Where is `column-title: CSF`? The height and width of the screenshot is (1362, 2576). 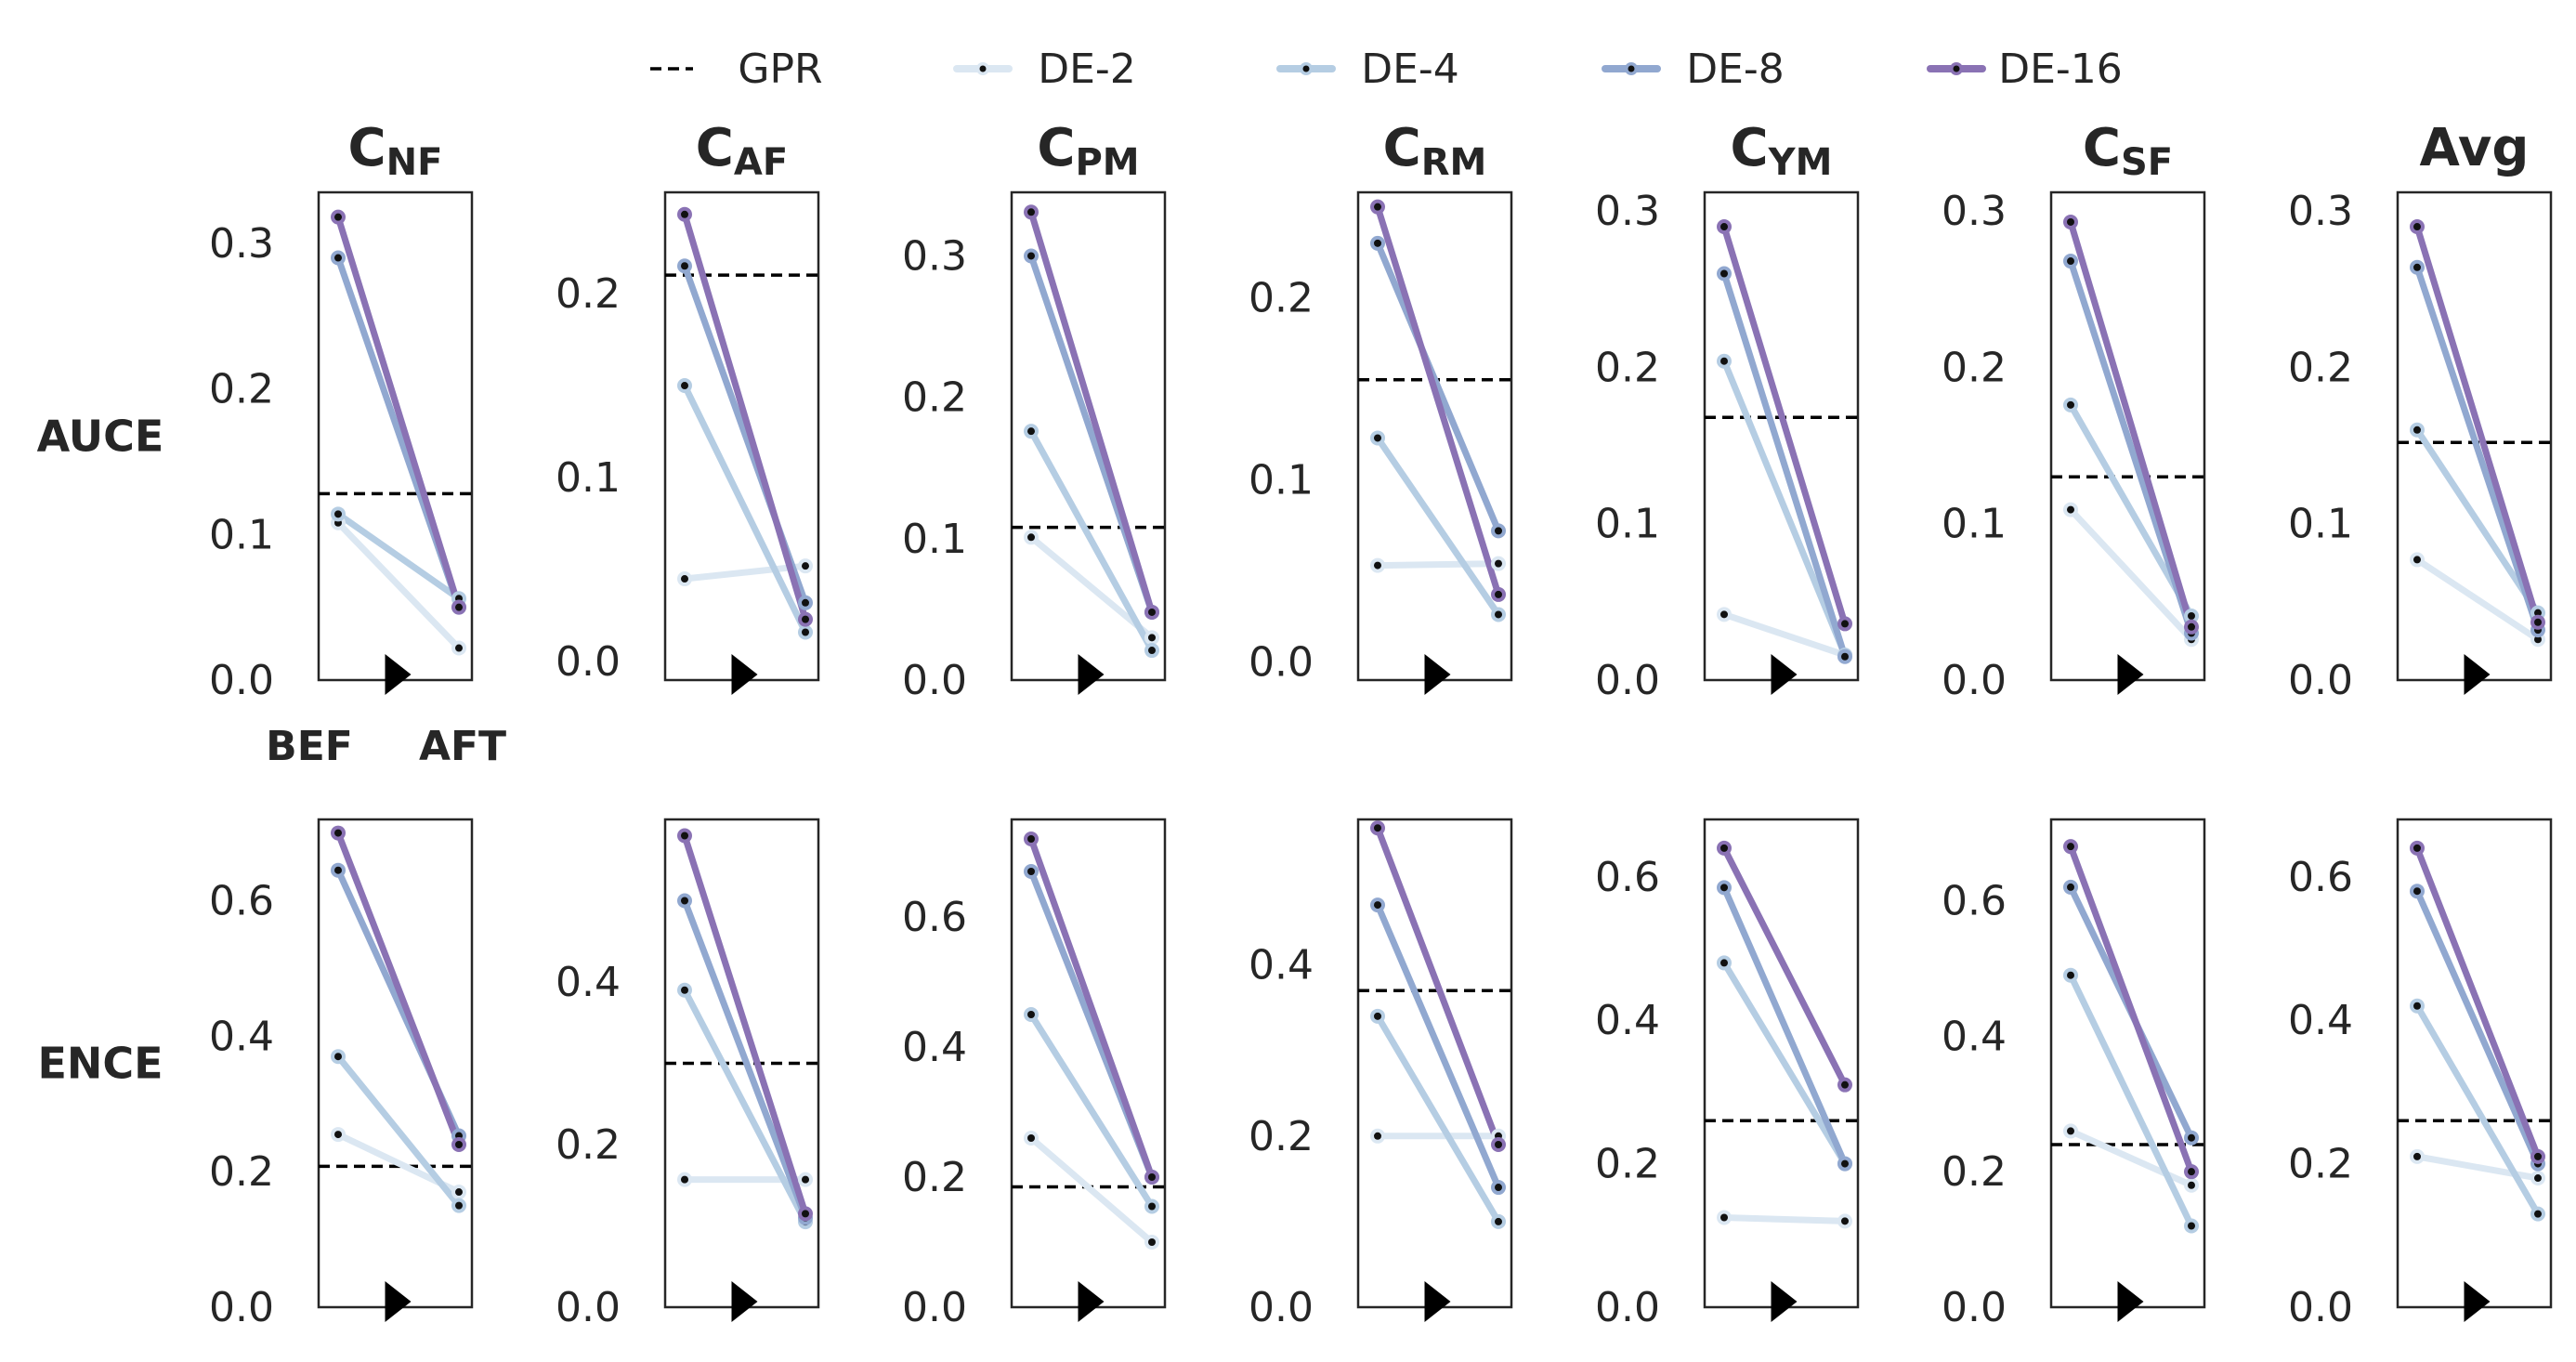
column-title: CSF is located at coordinates (2128, 151).